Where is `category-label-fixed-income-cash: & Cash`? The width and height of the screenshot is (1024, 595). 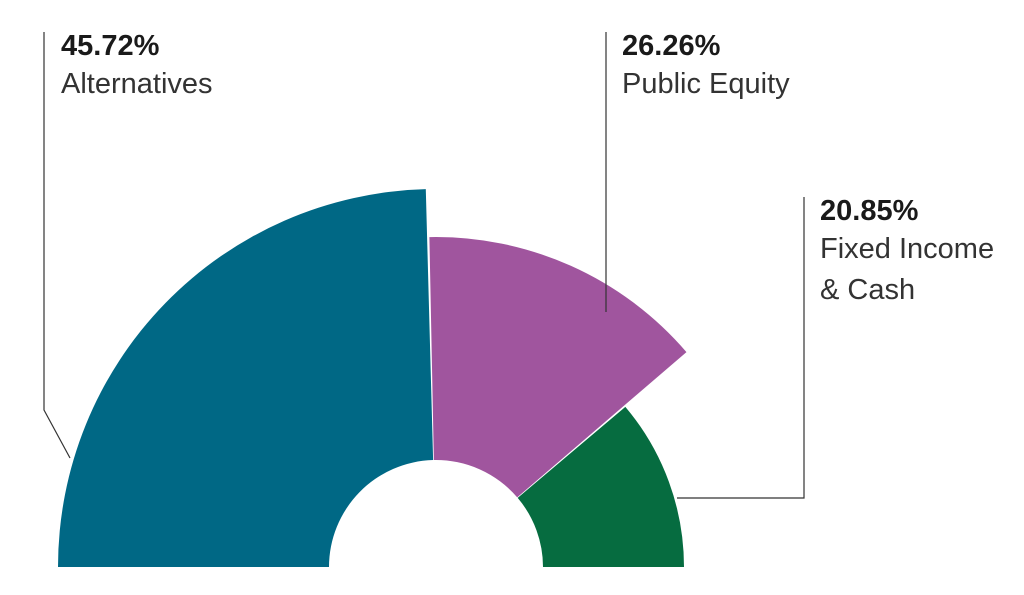
category-label-fixed-income-cash: & Cash is located at coordinates (867, 290).